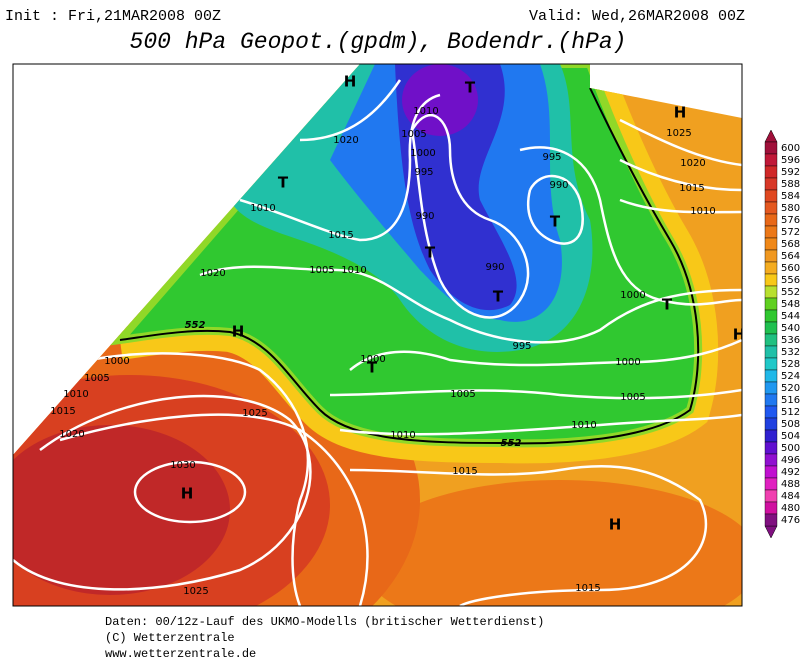 Image resolution: width=812 pixels, height=671 pixels. I want to click on colorbar-label: 480, so click(790, 508).